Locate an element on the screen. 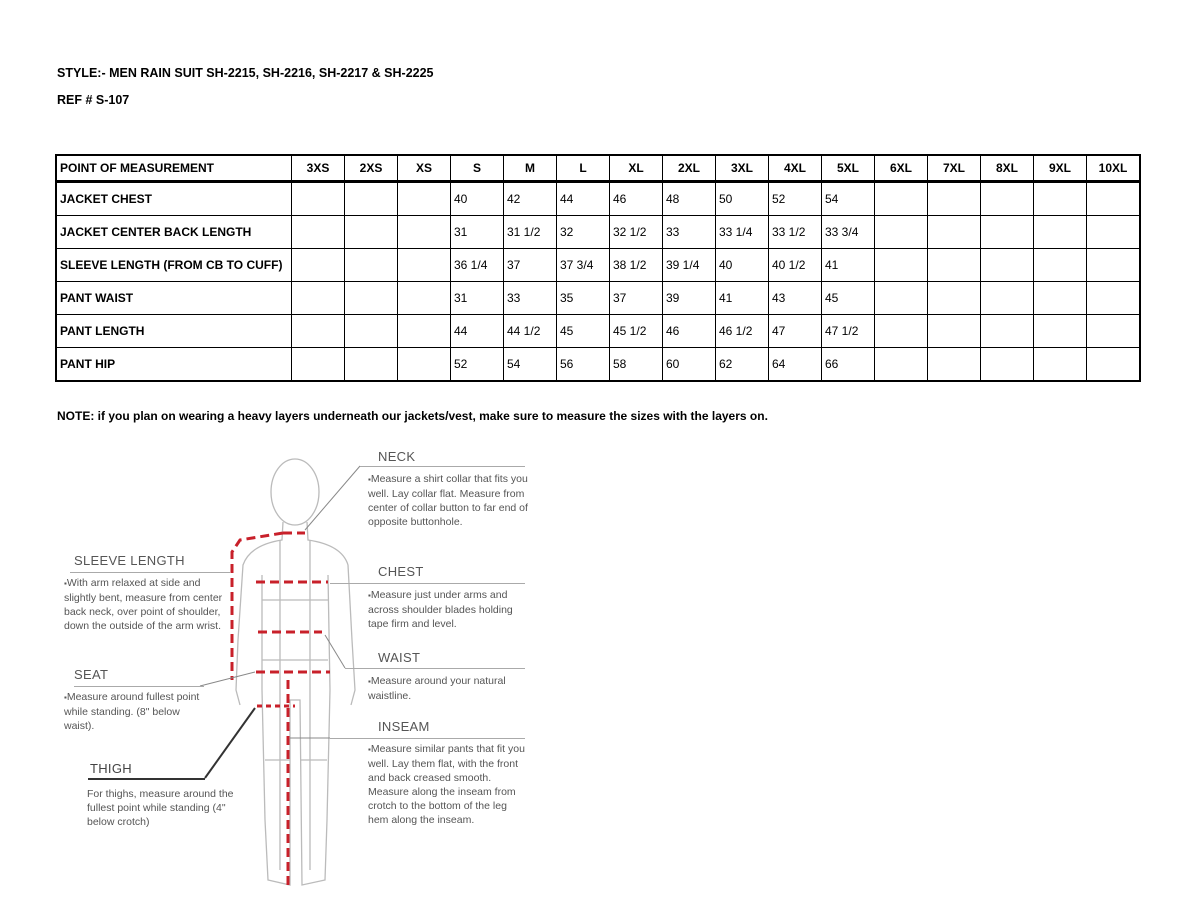  column-header-size: 7XL is located at coordinates (954, 168).